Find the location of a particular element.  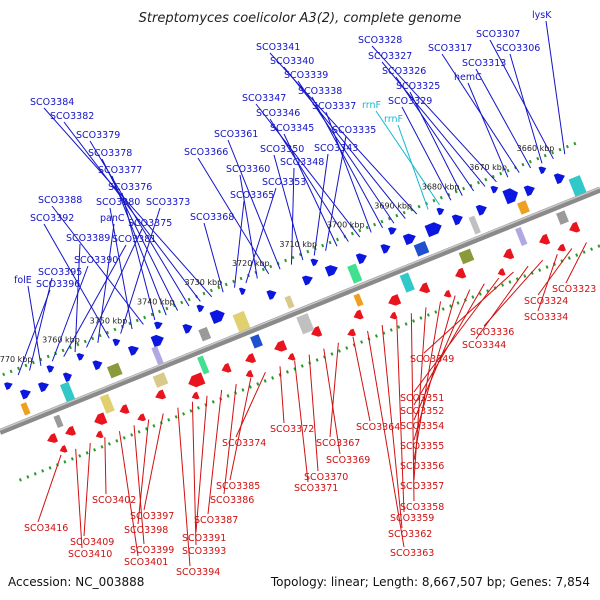

top-gene-label: hemC is located at coordinates (481, 125).